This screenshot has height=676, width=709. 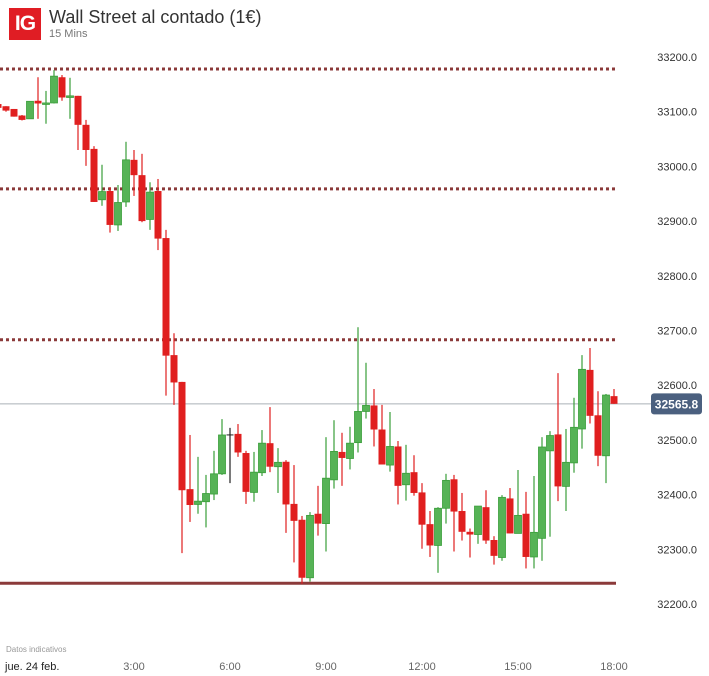 What do you see at coordinates (25, 24) in the screenshot?
I see `ig-logo: IG` at bounding box center [25, 24].